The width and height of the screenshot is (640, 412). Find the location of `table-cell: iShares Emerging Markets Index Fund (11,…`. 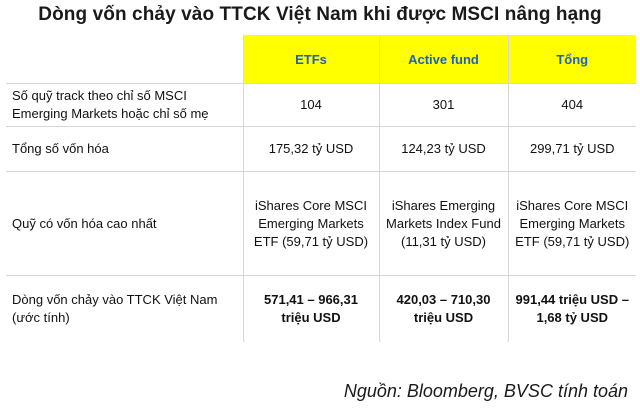

table-cell: iShares Emerging Markets Index Fund (11,… is located at coordinates (444, 223).